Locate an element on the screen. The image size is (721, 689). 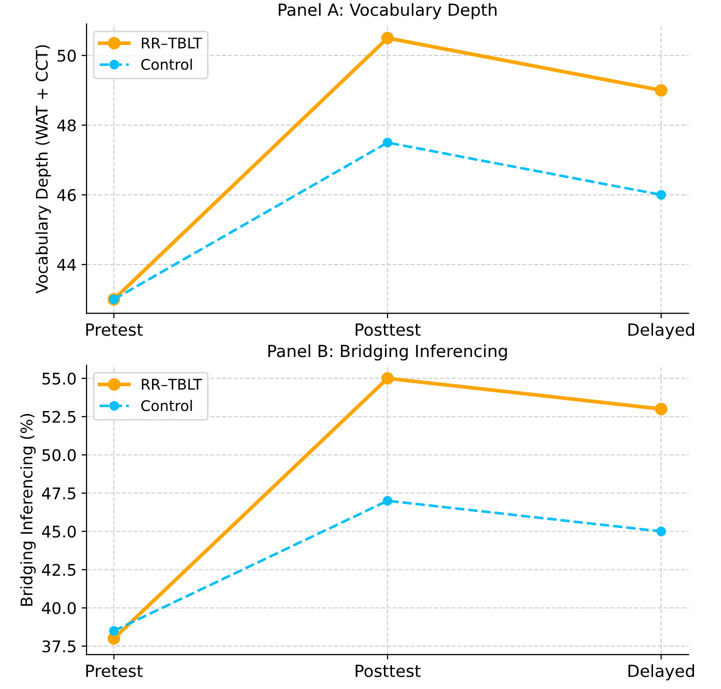
y-tick-label: 45.0 is located at coordinates (59, 532).